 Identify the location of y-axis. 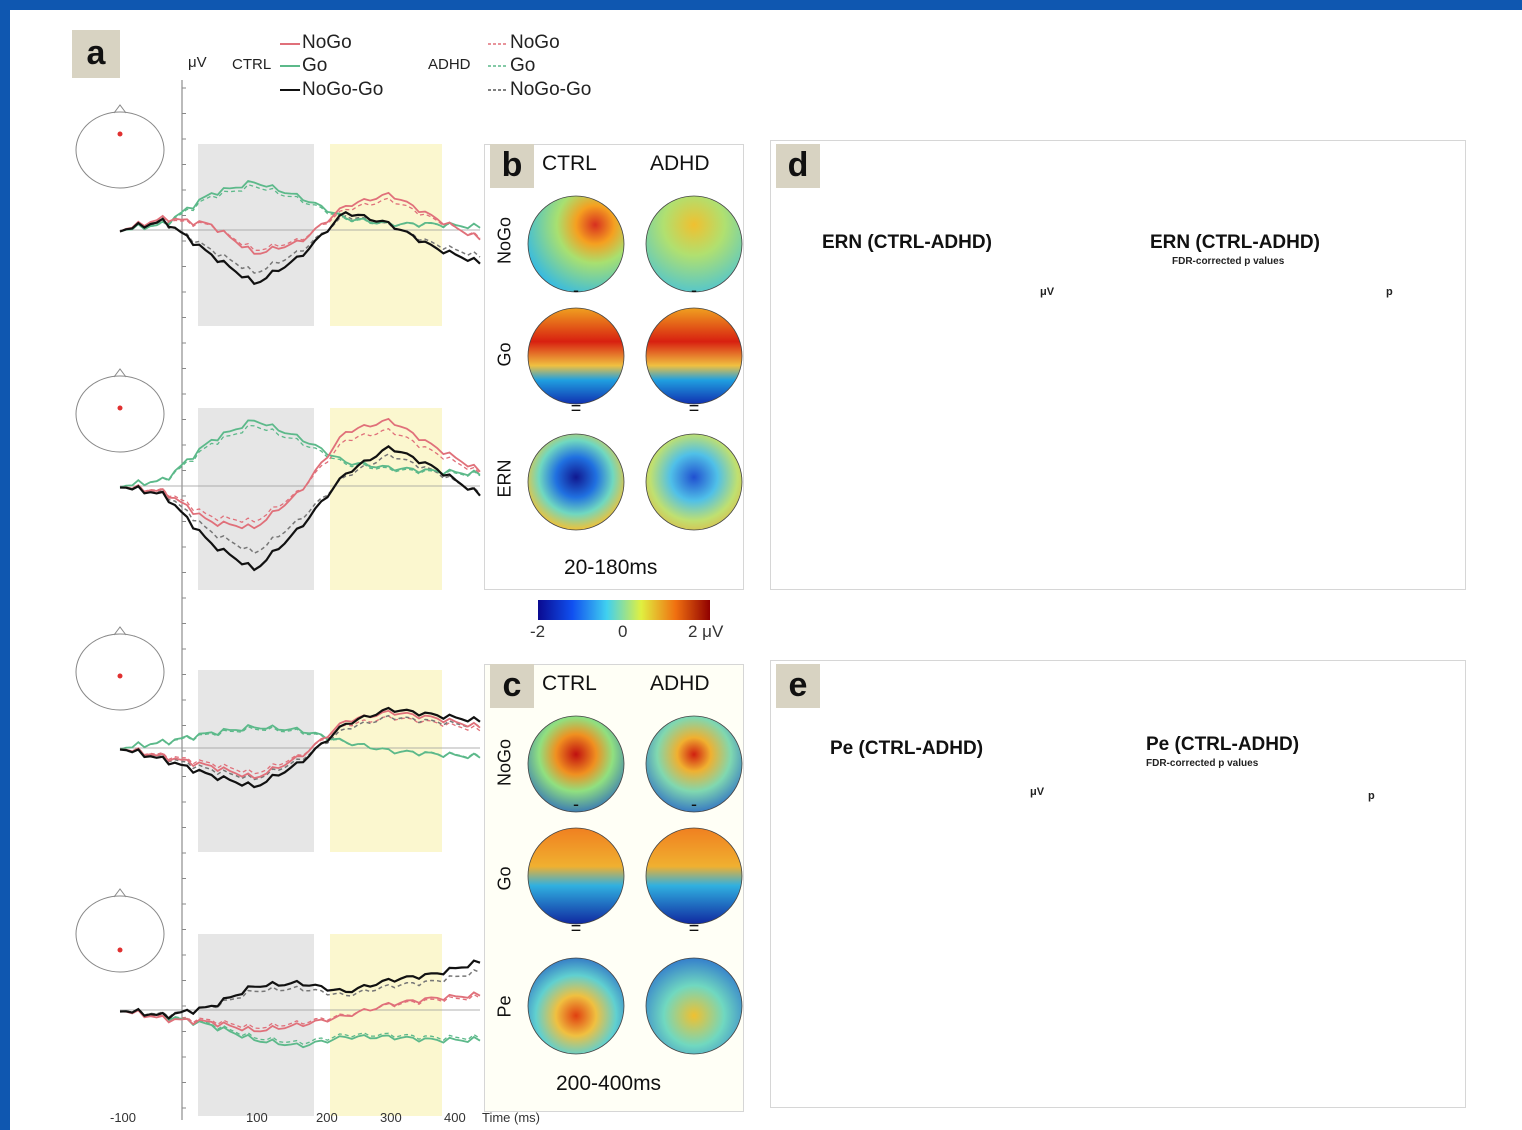
(183, 600).